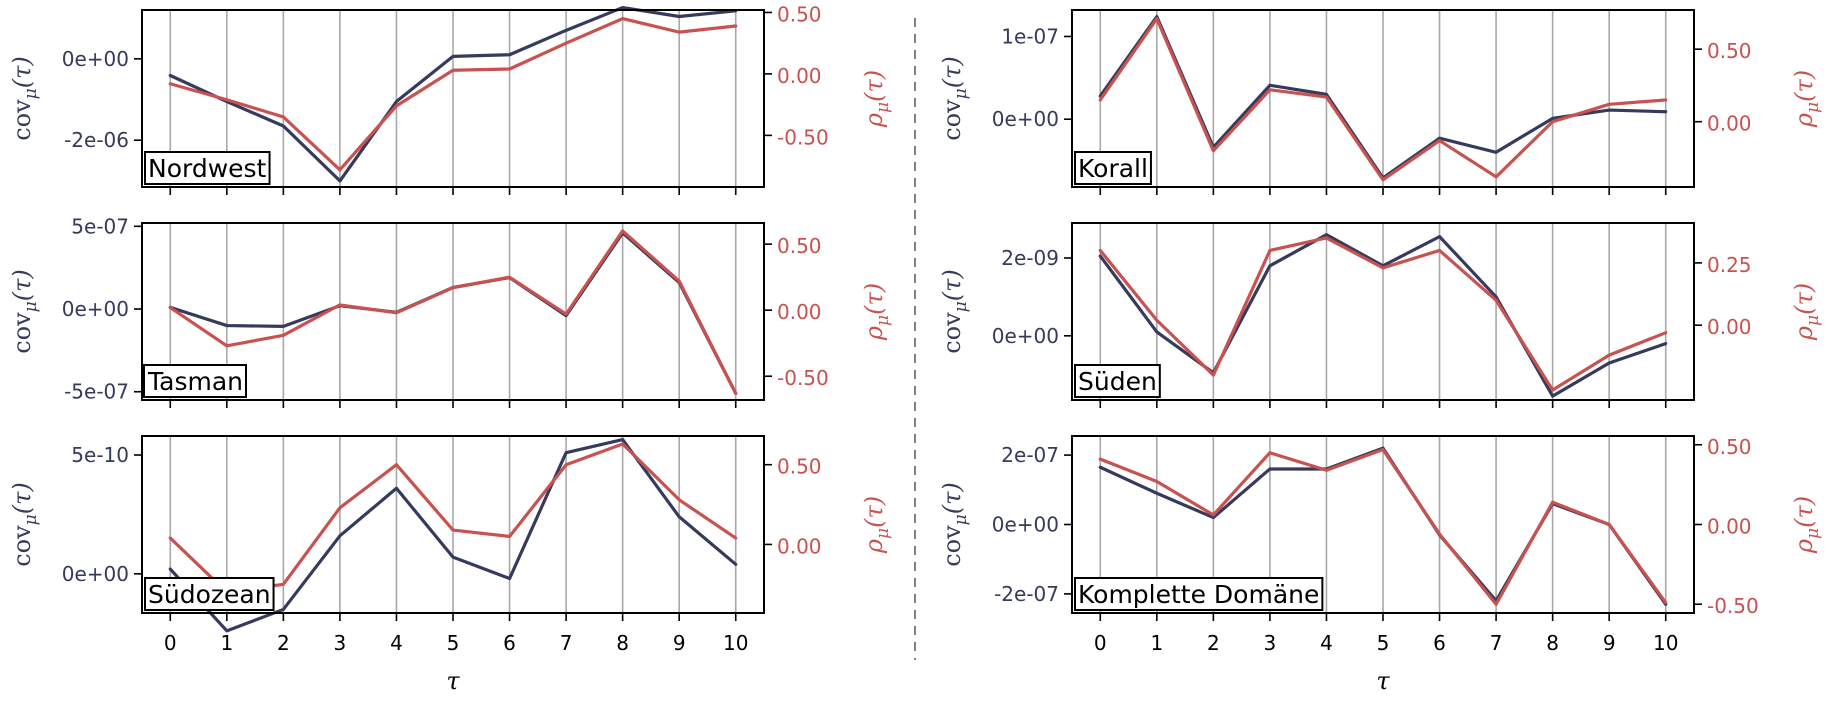 Image resolution: width=1830 pixels, height=703 pixels. What do you see at coordinates (1030, 36) in the screenshot?
I see `tick-label-left: 1e-07` at bounding box center [1030, 36].